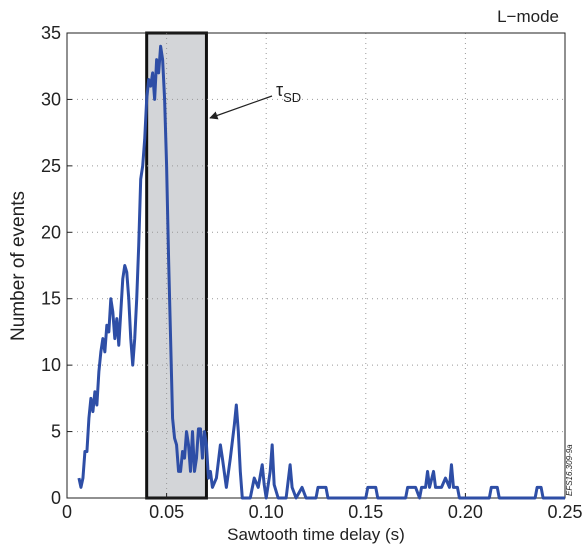 Image resolution: width=584 pixels, height=554 pixels. What do you see at coordinates (266, 512) in the screenshot?
I see `x-tick-label: 0.10` at bounding box center [266, 512].